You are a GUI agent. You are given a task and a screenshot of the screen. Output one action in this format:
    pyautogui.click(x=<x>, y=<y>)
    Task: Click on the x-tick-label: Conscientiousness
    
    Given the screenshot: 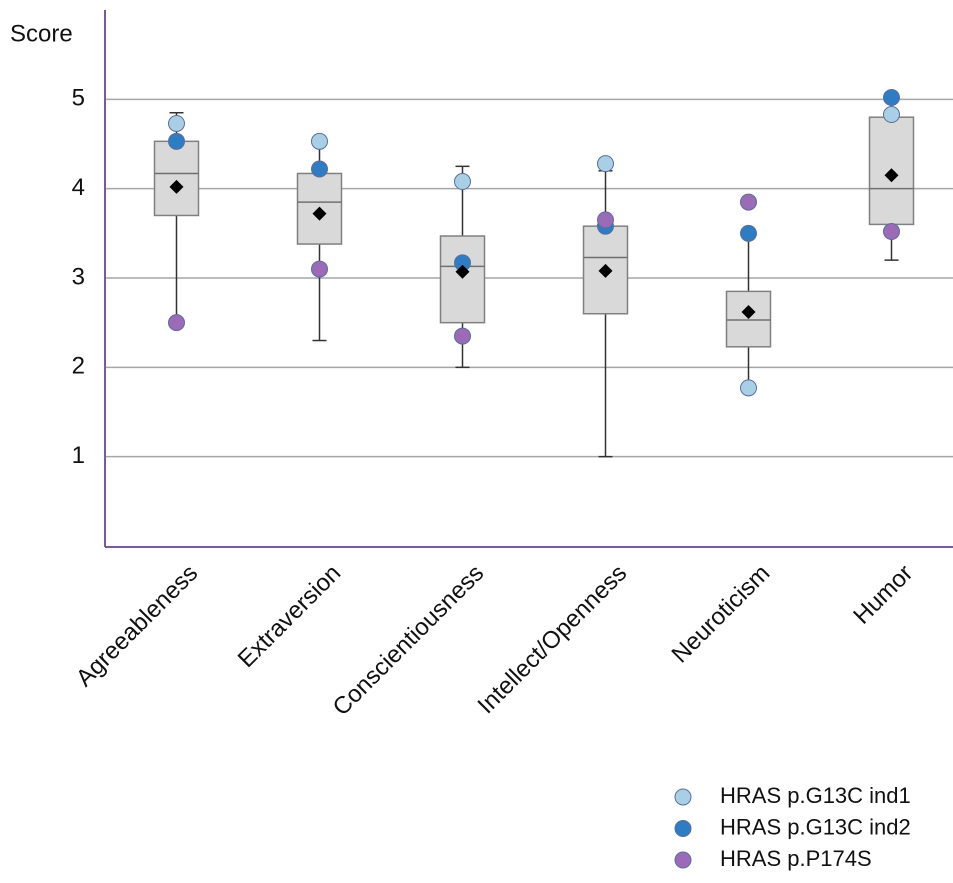 What is the action you would take?
    pyautogui.click(x=409, y=641)
    